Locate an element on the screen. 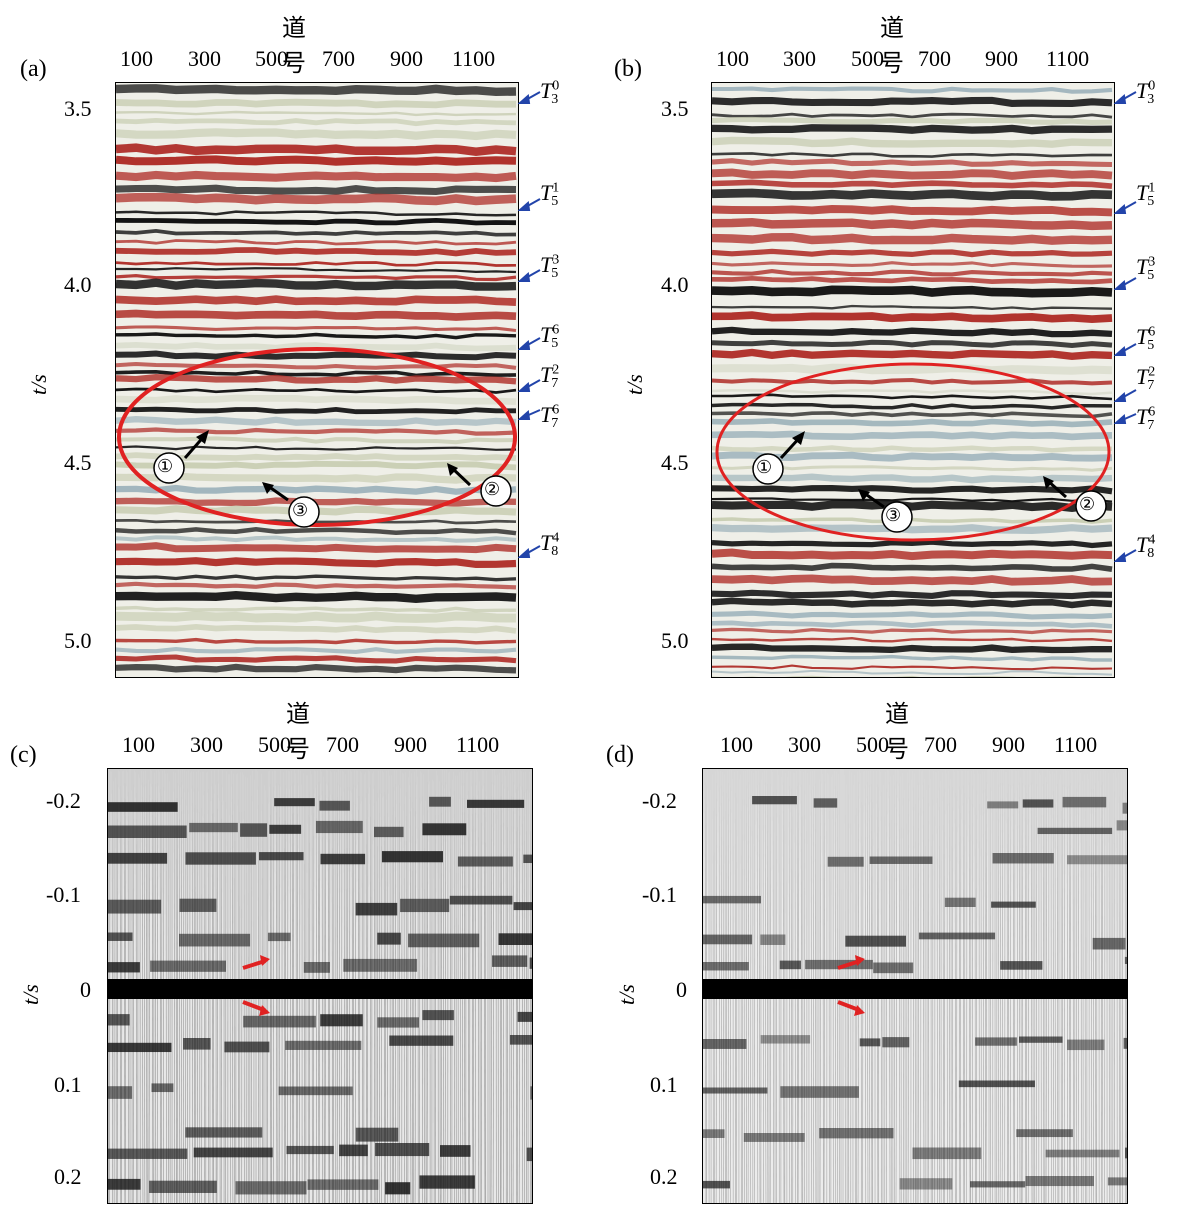  panel-a-label: (a) is located at coordinates (33, 69).